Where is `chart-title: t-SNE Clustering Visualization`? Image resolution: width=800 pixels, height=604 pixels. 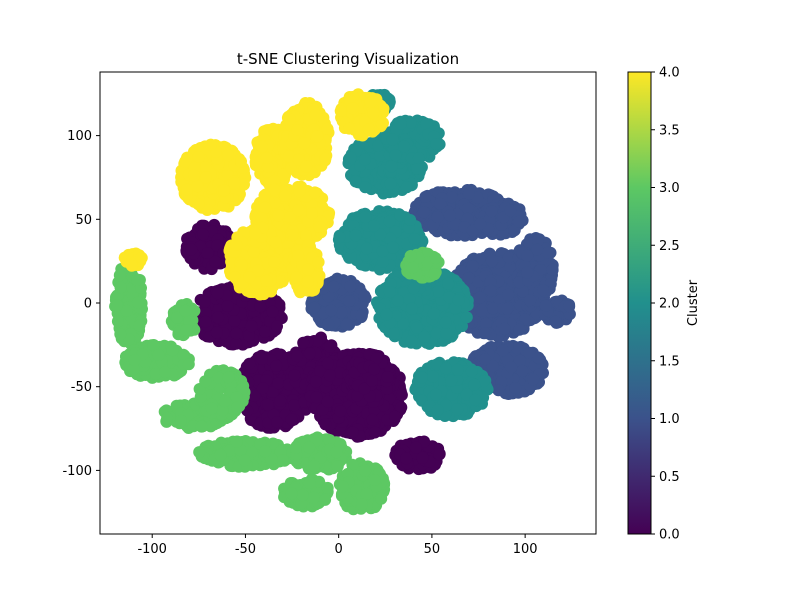
chart-title: t-SNE Clustering Visualization is located at coordinates (348, 59).